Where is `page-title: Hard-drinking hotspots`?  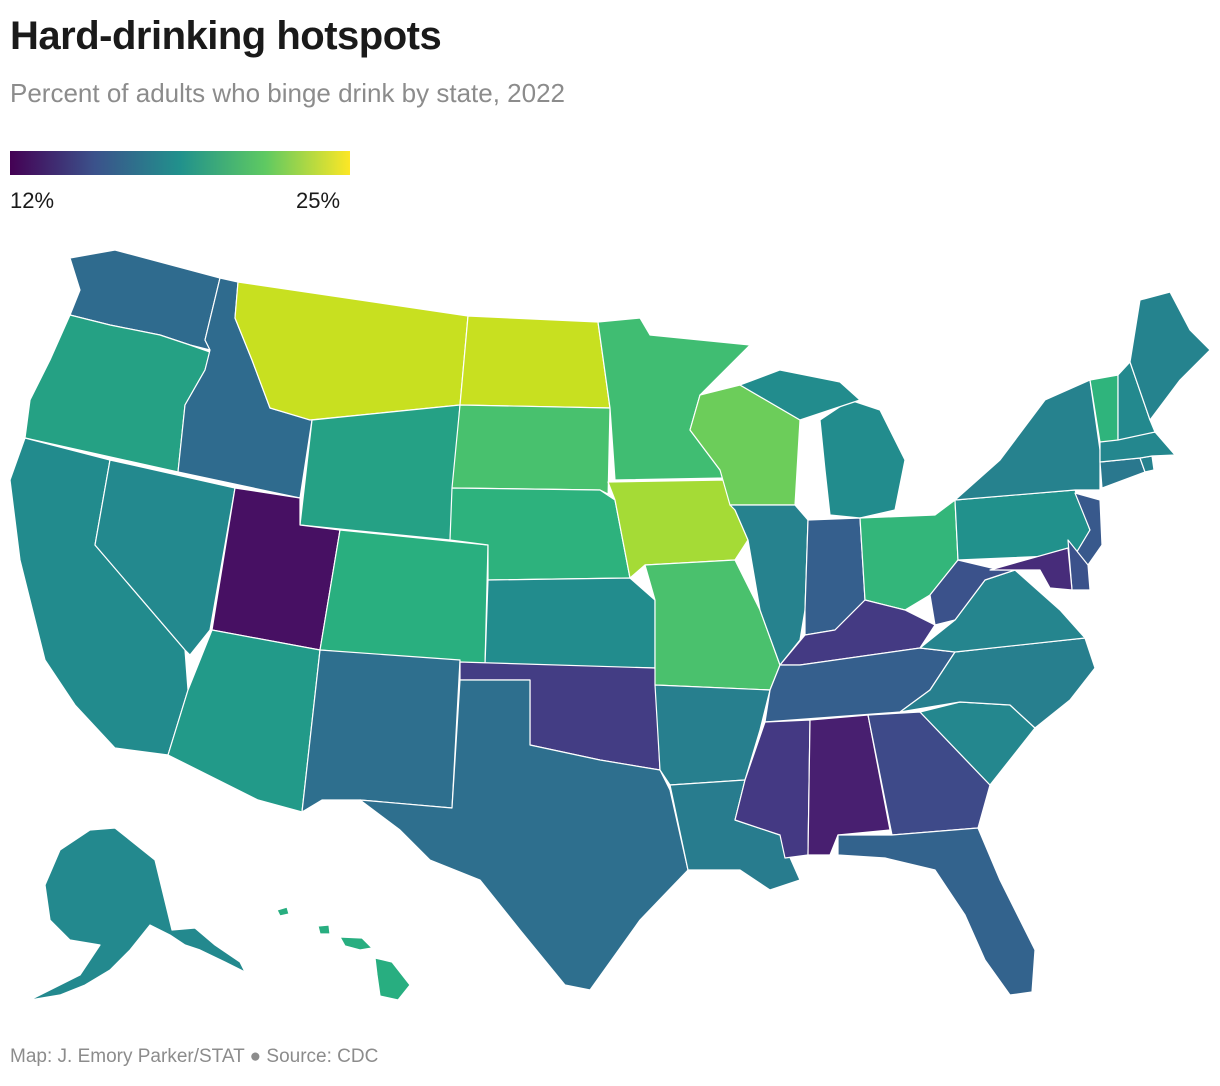 page-title: Hard-drinking hotspots is located at coordinates (226, 36).